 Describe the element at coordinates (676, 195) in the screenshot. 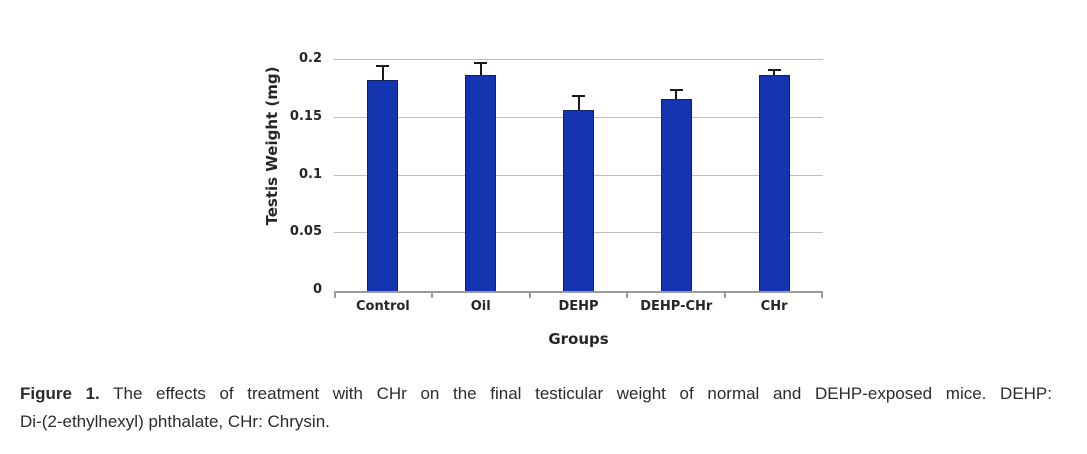

I see `bar-dehp-chr` at that location.